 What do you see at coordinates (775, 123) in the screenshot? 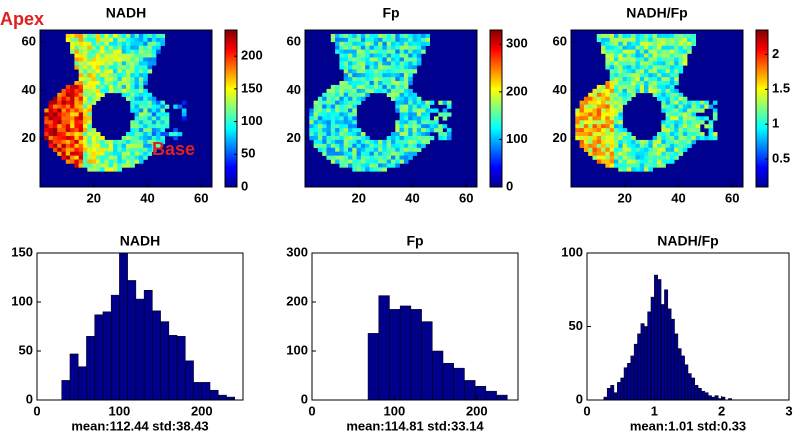
I see `colorbar-tick-label: 1` at bounding box center [775, 123].